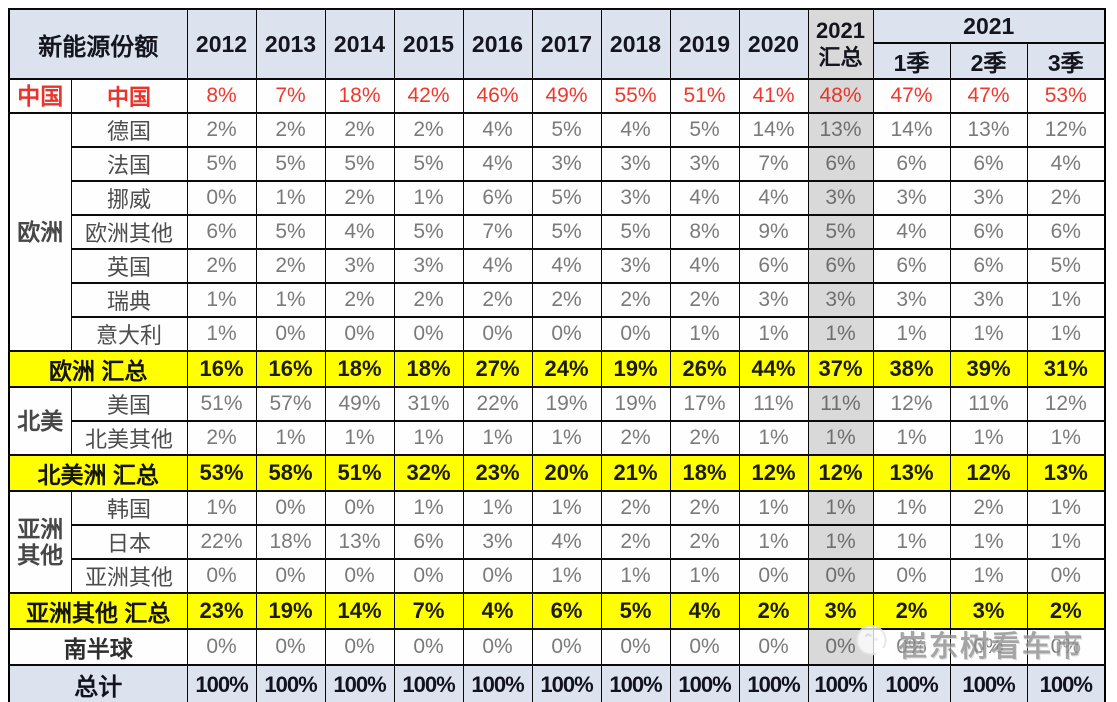  I want to click on share-cell: 7%, so click(290, 96).